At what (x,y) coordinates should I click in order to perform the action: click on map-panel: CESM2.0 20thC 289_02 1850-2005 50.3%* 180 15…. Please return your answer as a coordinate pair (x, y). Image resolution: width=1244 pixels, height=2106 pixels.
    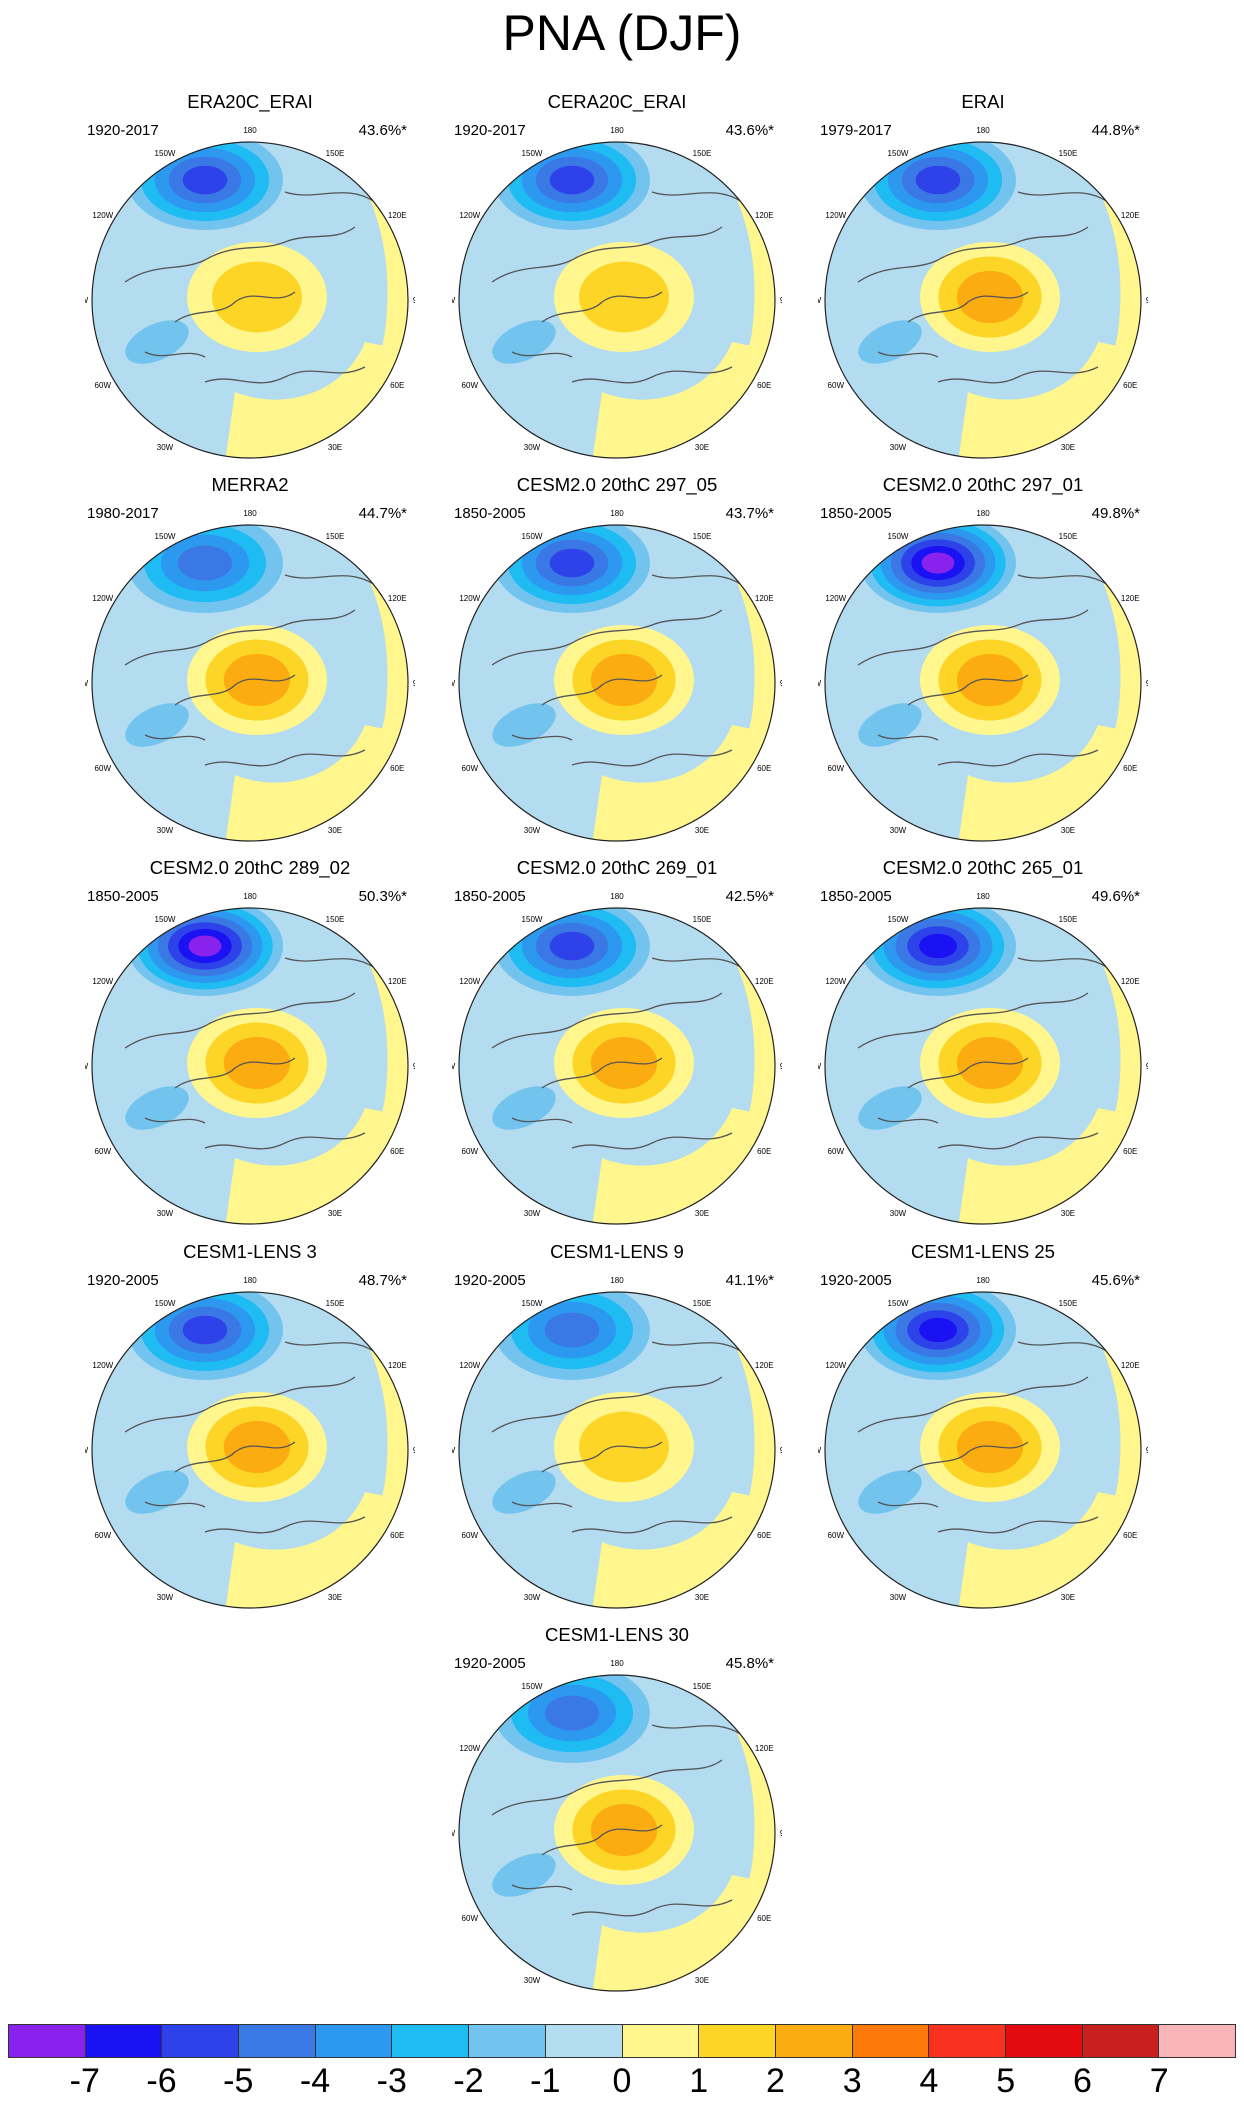
    Looking at the image, I should click on (250, 1042).